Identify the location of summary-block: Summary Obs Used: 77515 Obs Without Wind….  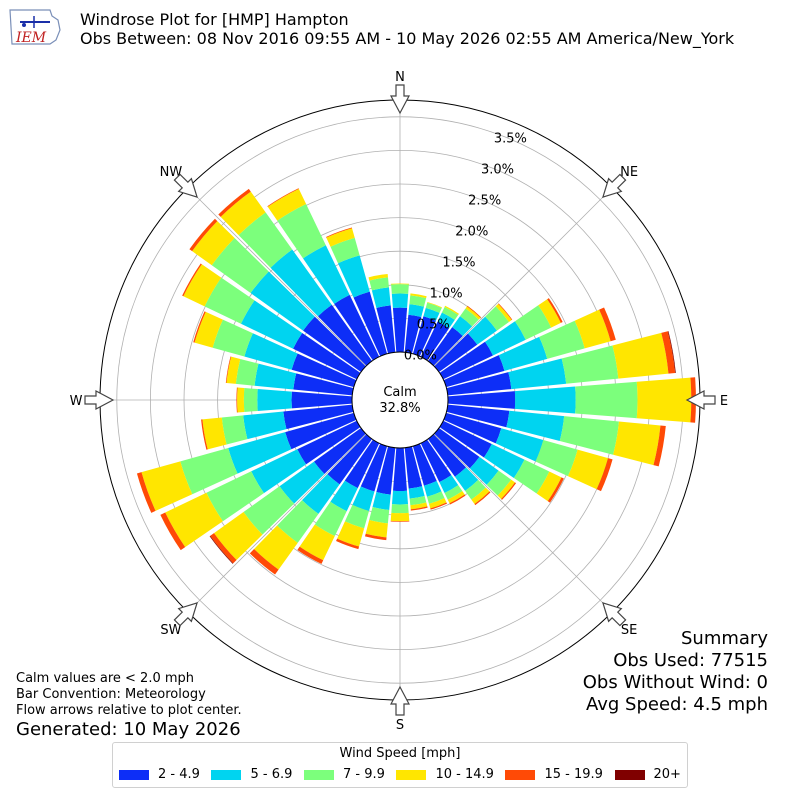
(675, 672).